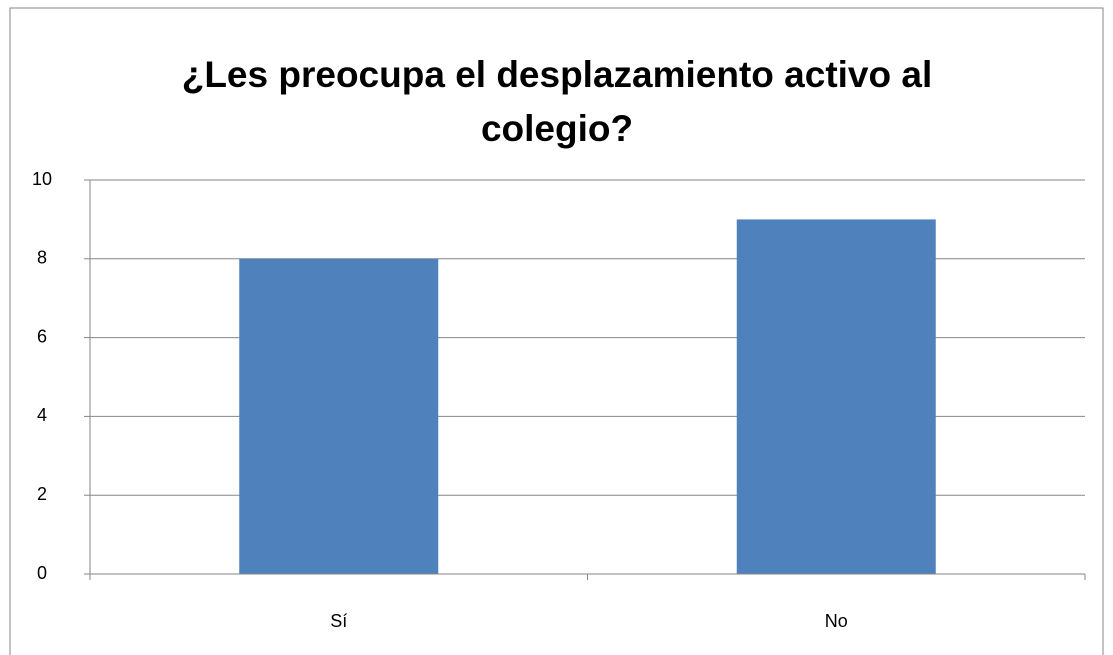 The image size is (1113, 655). I want to click on y-tick-label: 8, so click(42, 258).